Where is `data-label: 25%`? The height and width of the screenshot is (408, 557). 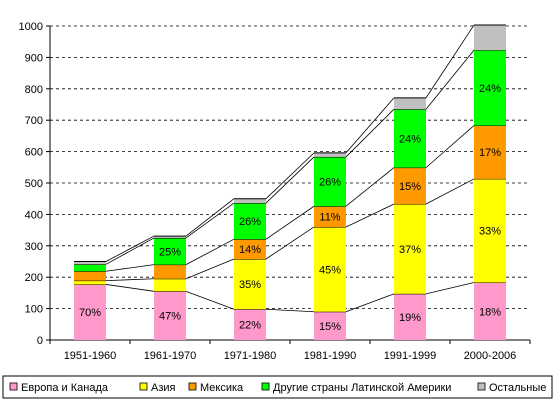
data-label: 25% is located at coordinates (170, 252).